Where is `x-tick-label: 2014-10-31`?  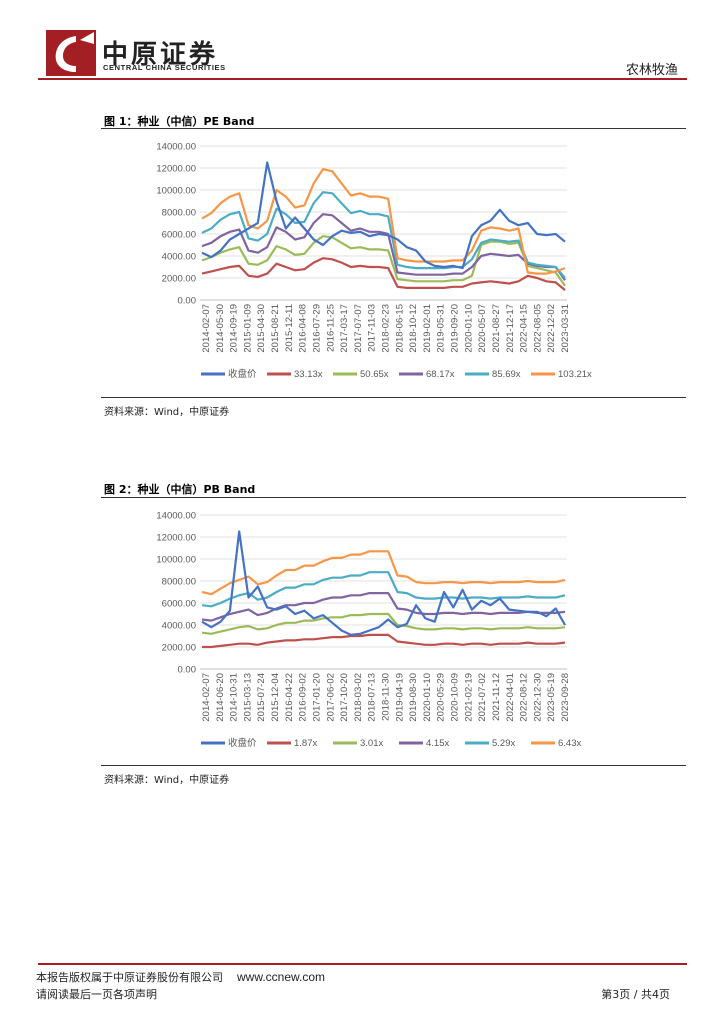 x-tick-label: 2014-10-31 is located at coordinates (234, 697).